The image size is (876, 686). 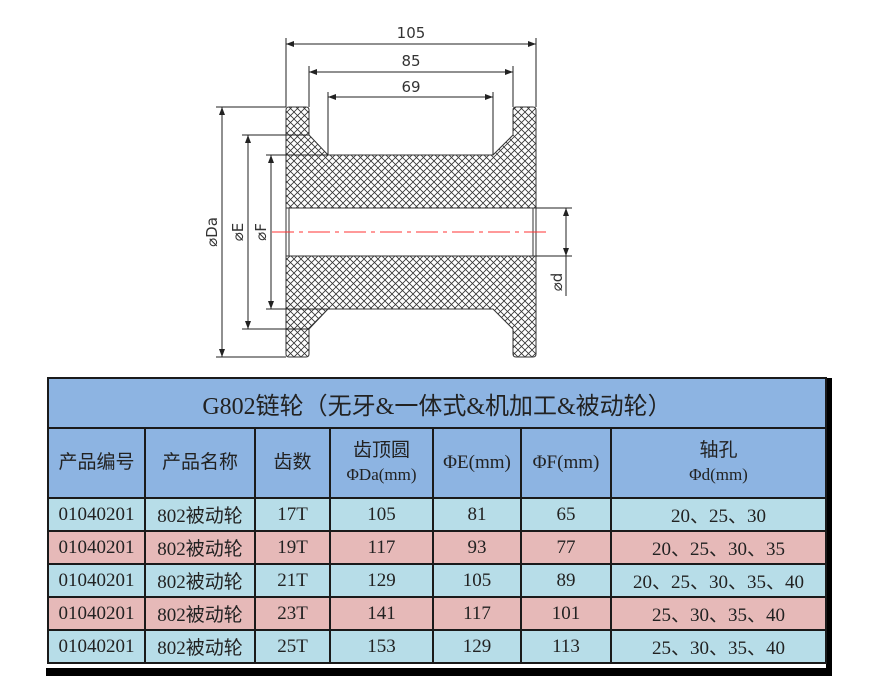 I want to click on dim-flange-inner-width: 85, so click(x=410, y=61).